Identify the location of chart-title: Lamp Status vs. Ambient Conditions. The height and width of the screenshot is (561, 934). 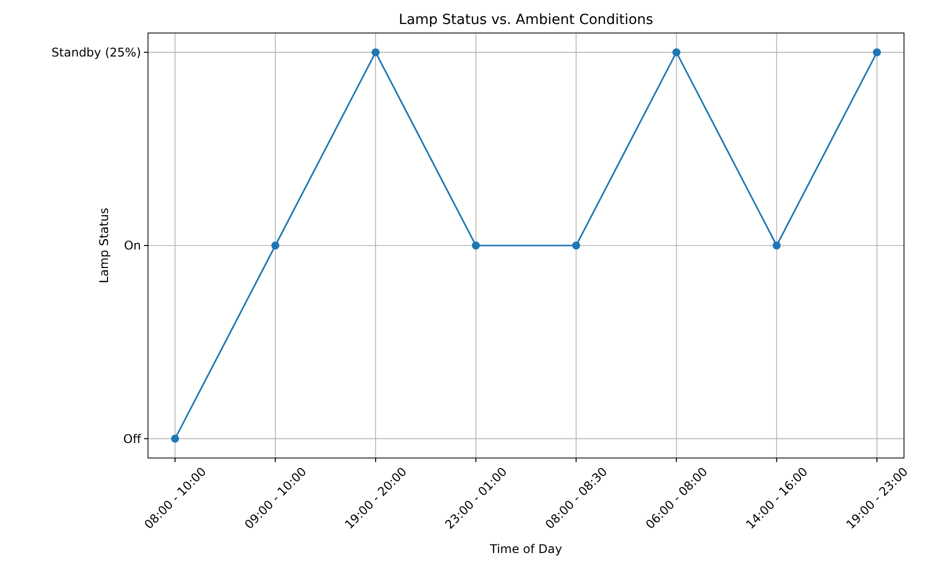
(526, 20).